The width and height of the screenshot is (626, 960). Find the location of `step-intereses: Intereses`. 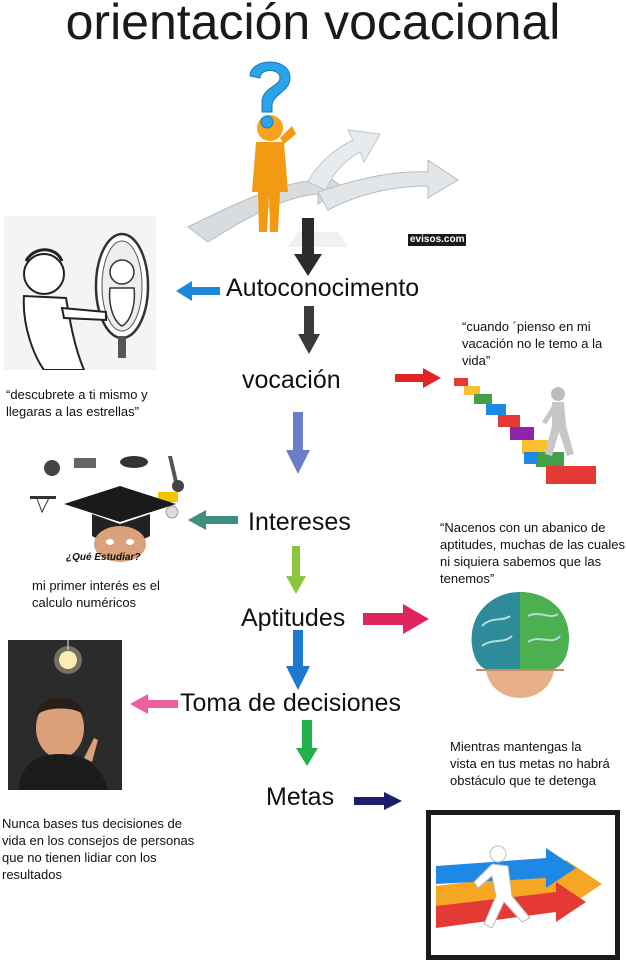

step-intereses: Intereses is located at coordinates (299, 522).